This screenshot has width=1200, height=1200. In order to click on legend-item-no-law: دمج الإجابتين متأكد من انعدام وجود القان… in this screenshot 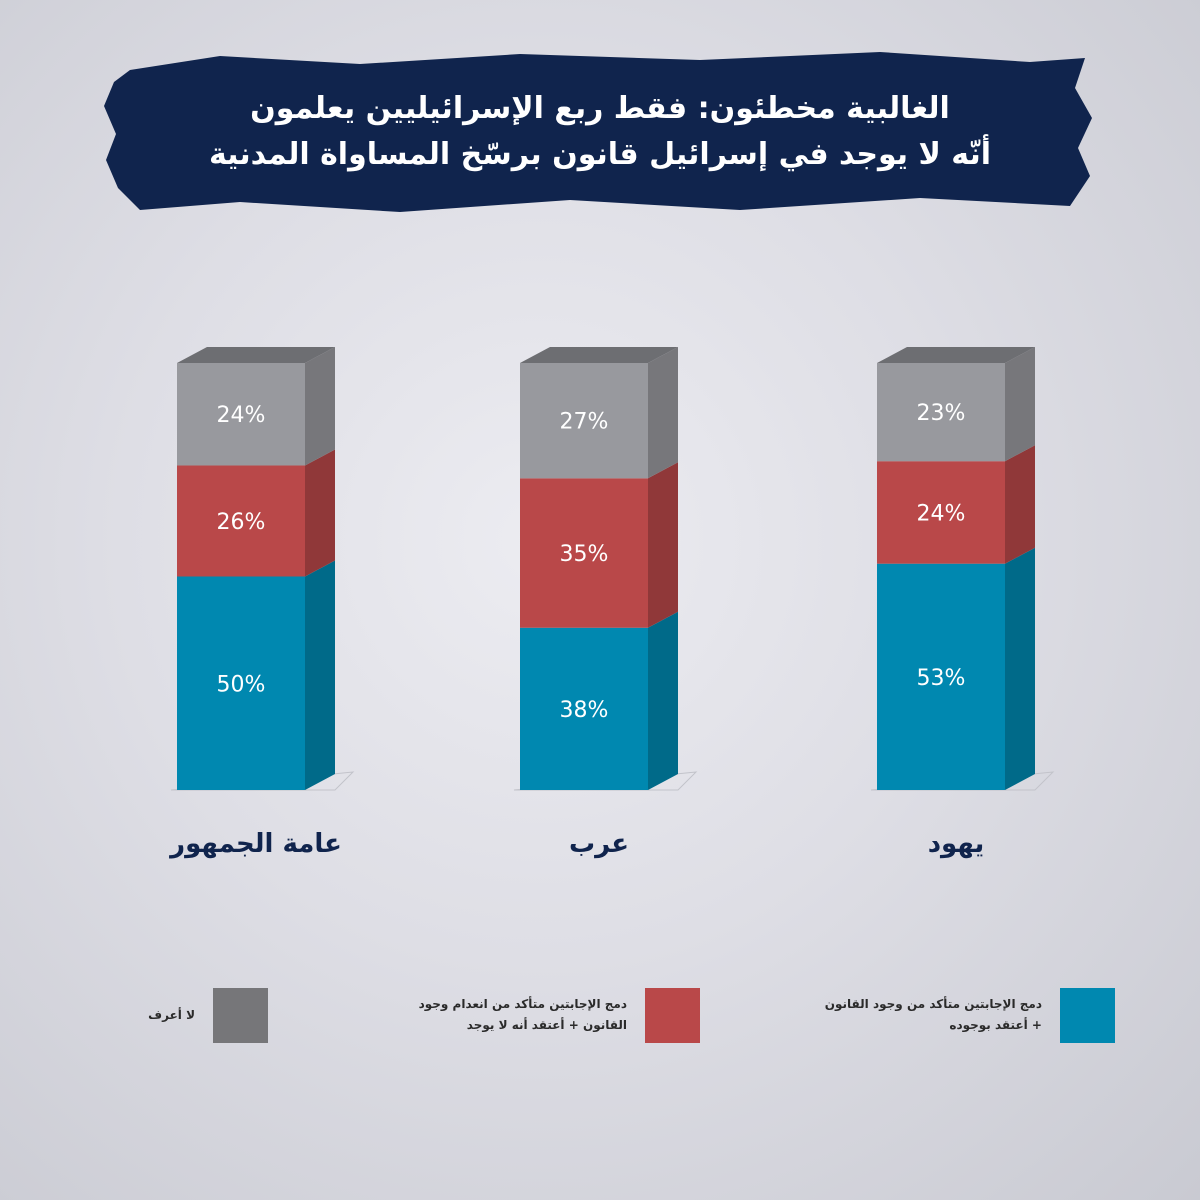, I will do `click(520, 1015)`.